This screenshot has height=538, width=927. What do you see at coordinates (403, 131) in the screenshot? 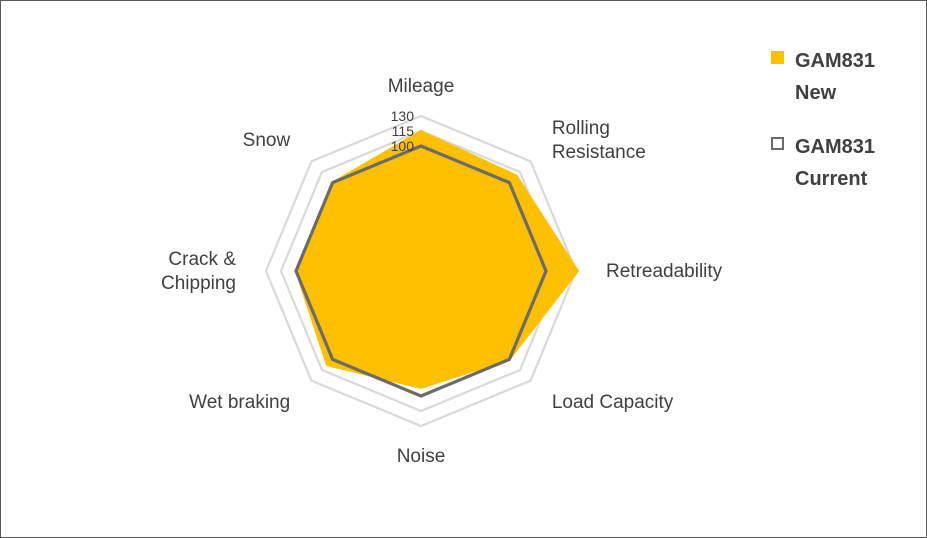
I see `tick-label-115: 115` at bounding box center [403, 131].